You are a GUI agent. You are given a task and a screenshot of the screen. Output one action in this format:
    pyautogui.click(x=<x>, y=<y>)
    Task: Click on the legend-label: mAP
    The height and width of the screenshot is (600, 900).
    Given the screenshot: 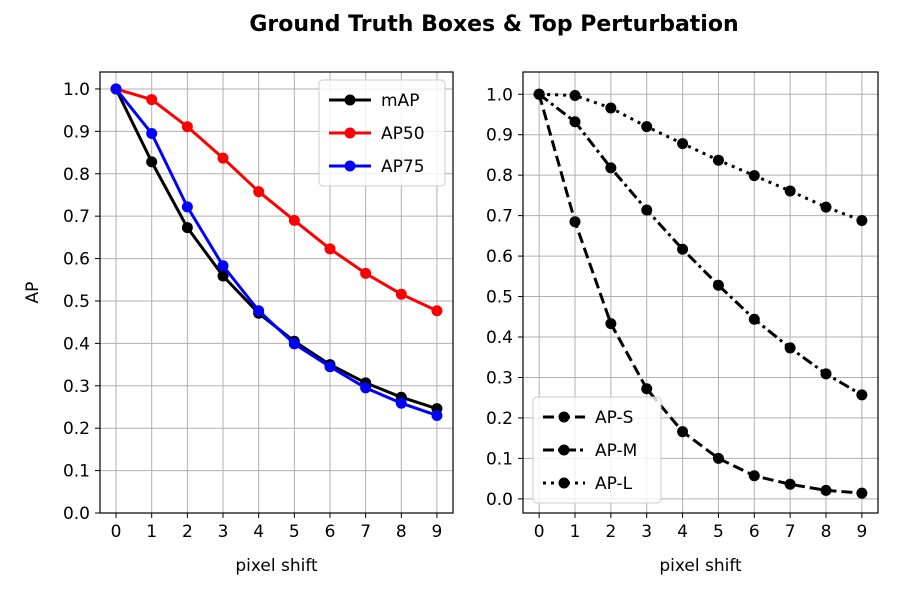 What is the action you would take?
    pyautogui.click(x=400, y=101)
    